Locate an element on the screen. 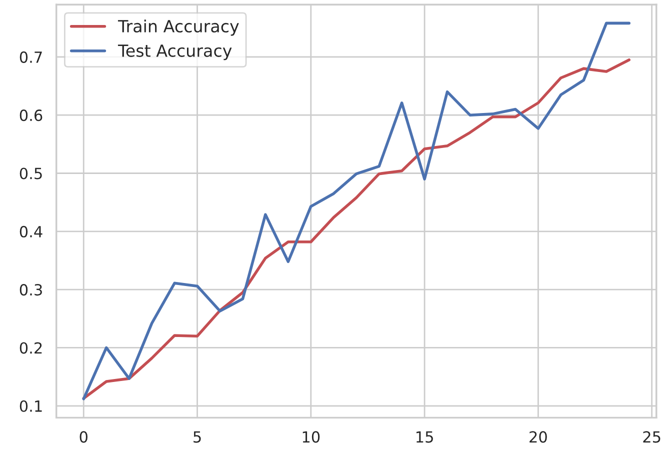 The image size is (663, 459). y-tick-label: 0.5 is located at coordinates (31, 174).